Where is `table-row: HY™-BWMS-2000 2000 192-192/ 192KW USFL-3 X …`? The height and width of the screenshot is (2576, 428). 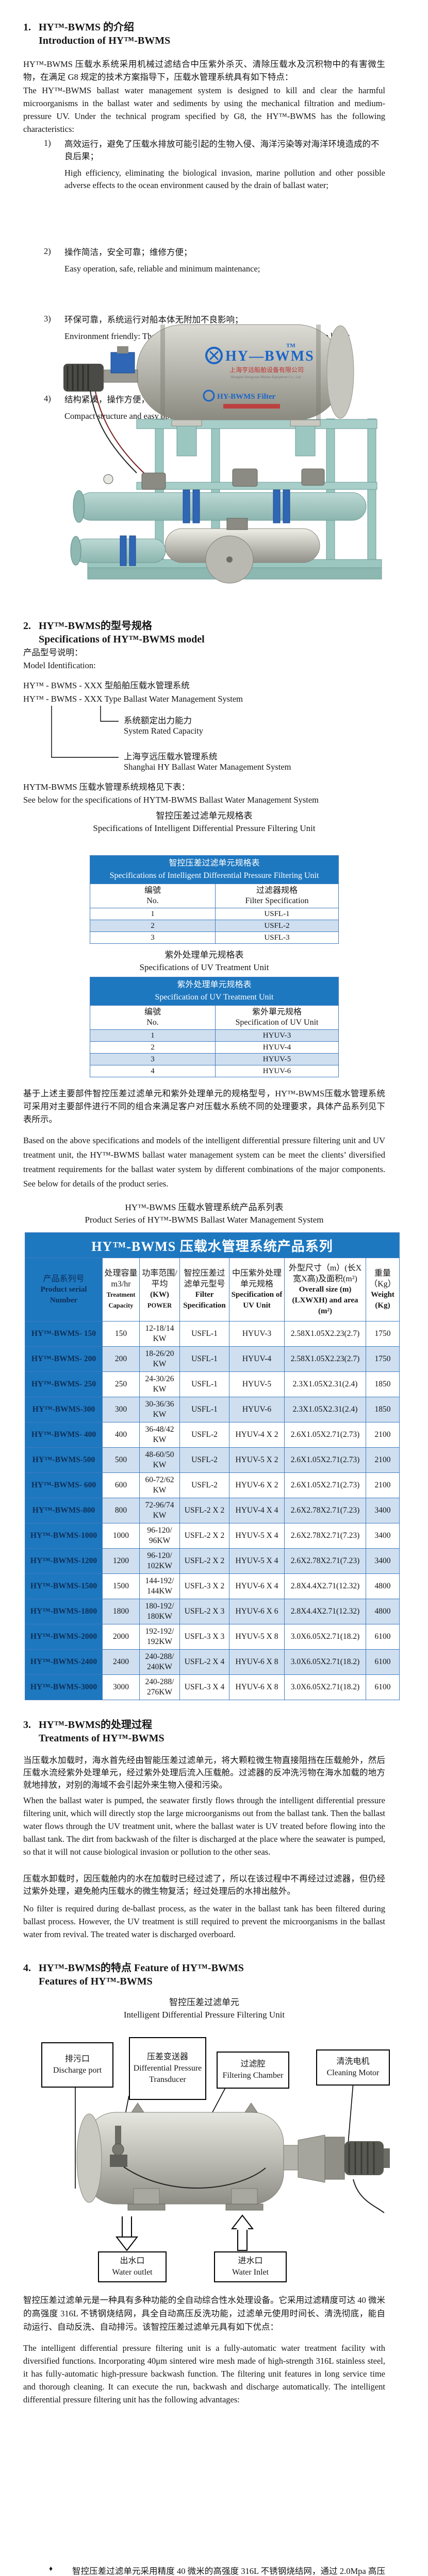 table-row: HY™-BWMS-2000 2000 192-192/ 192KW USFL-3 X … is located at coordinates (213, 1637).